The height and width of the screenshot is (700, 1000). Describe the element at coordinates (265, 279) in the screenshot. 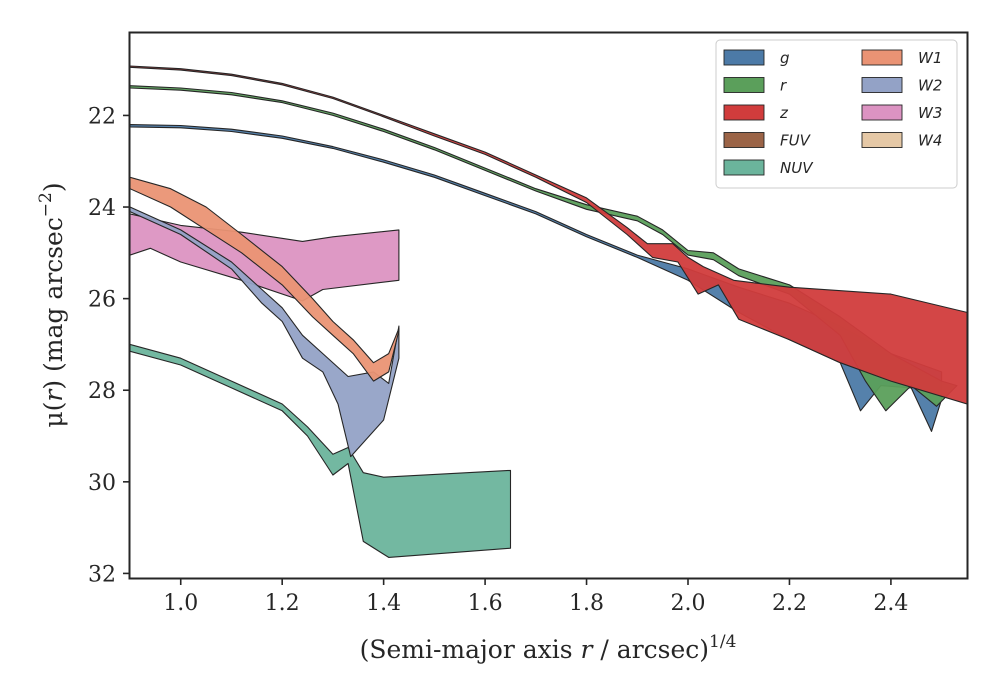

I see `band-w1` at that location.